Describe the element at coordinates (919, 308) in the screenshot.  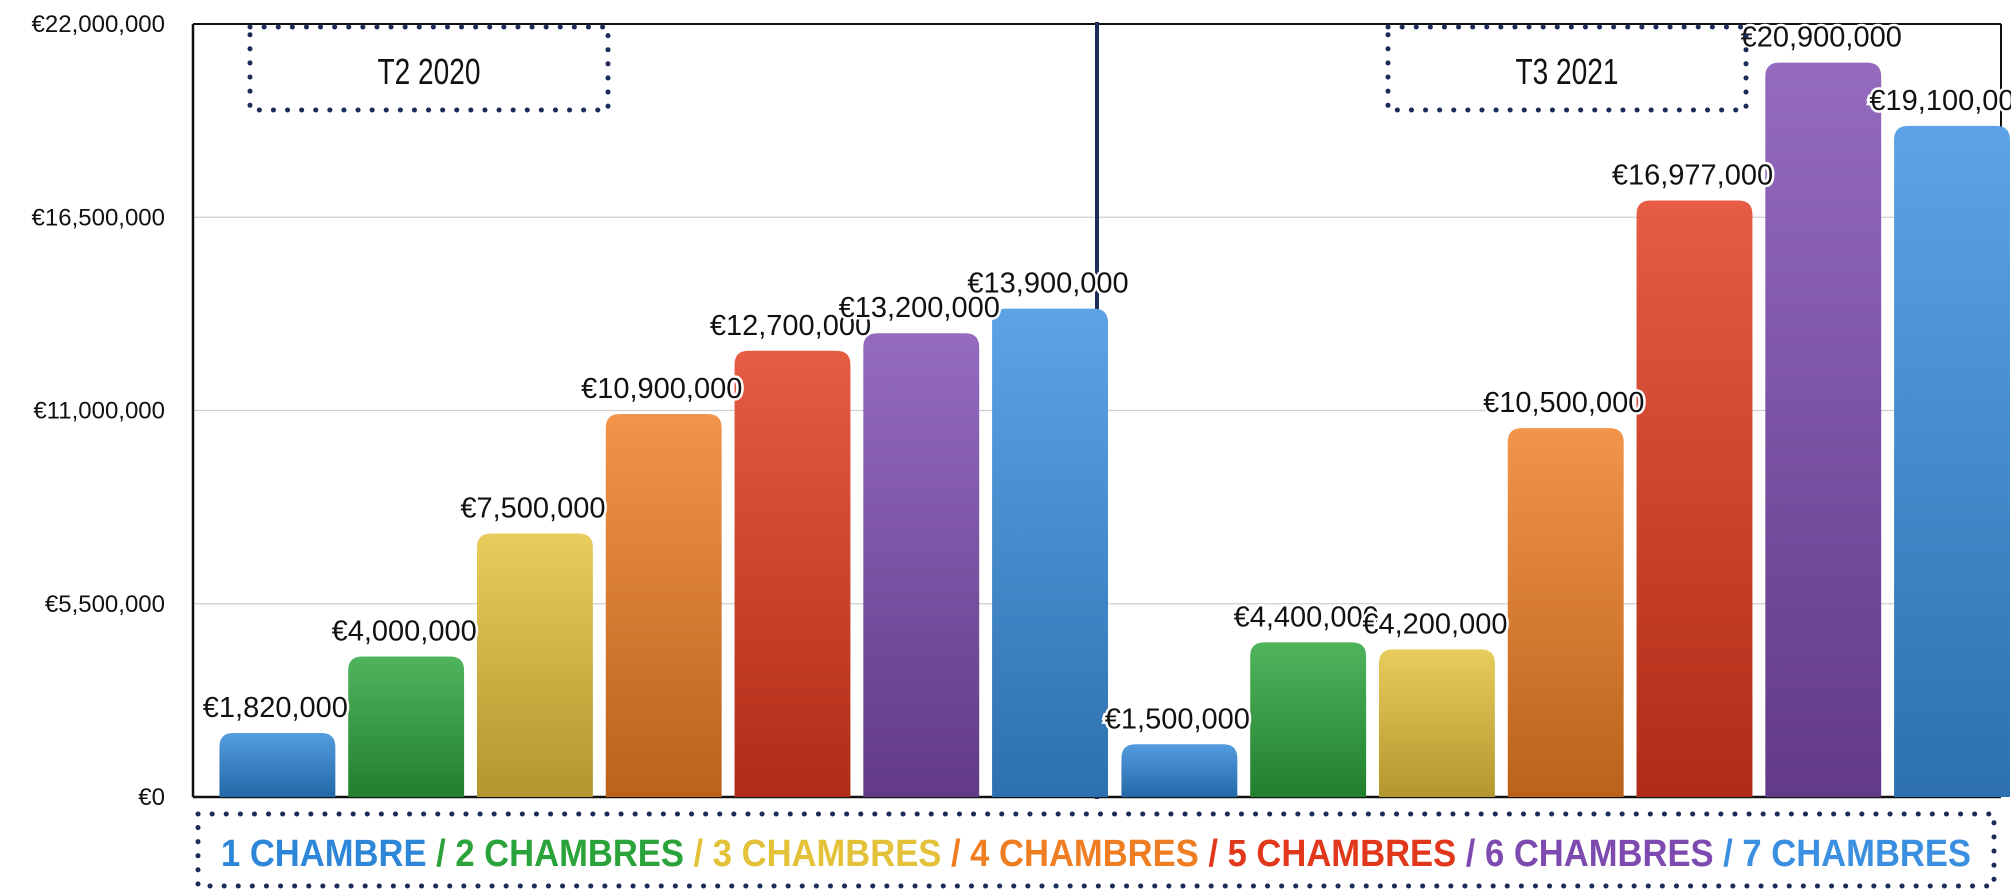
I see `value-label-0-5: €13,200,000` at that location.